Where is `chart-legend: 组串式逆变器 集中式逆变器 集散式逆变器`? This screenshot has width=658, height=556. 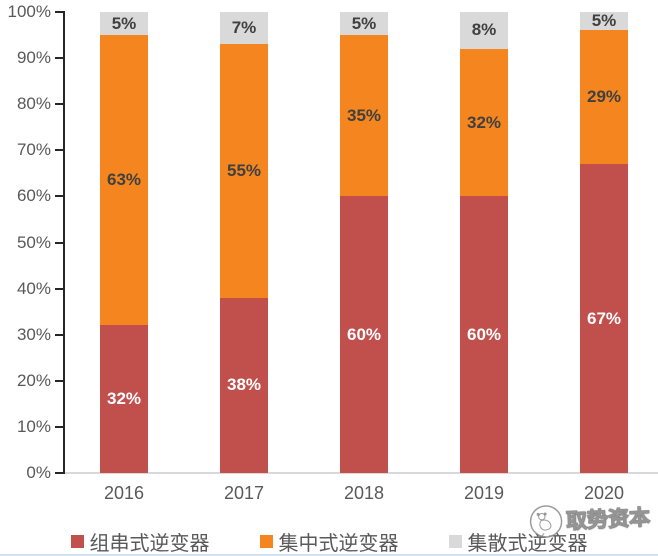
chart-legend: 组串式逆变器 集中式逆变器 集散式逆变器 is located at coordinates (329, 541).